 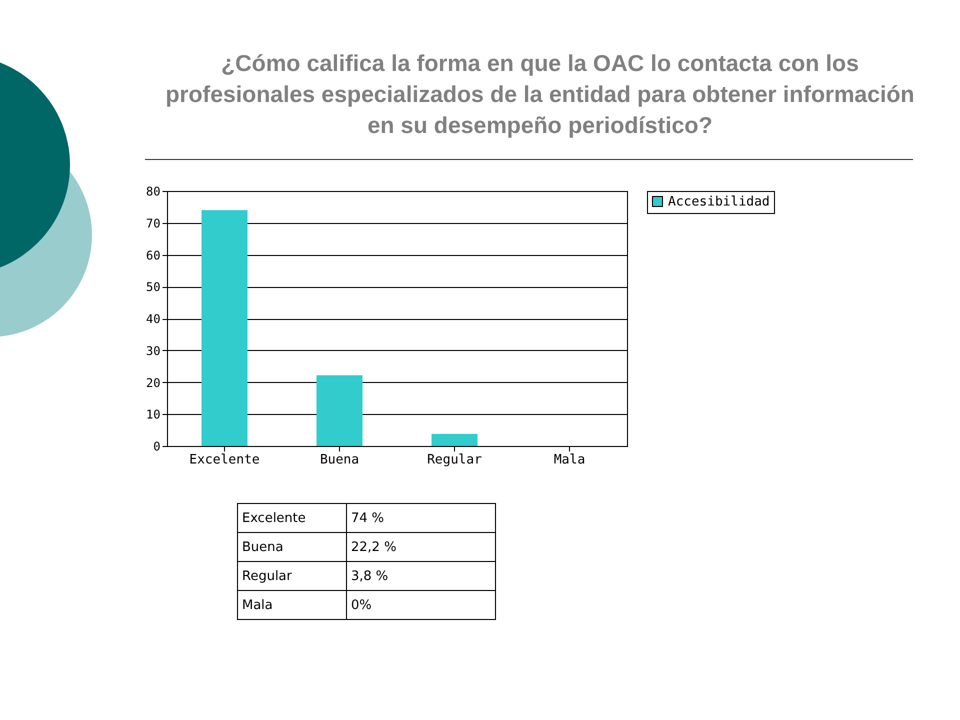 I want to click on text: 74 %, so click(x=421, y=518).